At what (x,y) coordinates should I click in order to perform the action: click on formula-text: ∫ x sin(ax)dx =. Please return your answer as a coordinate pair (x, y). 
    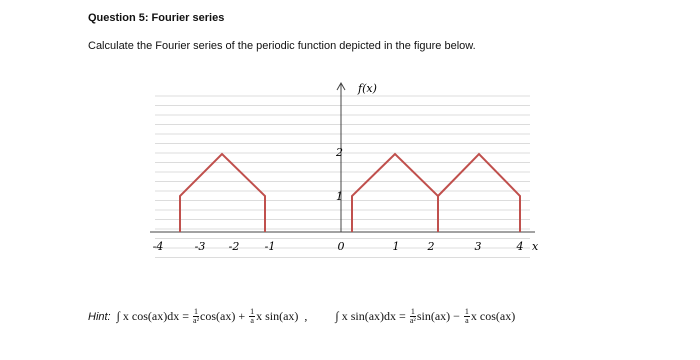
    Looking at the image, I should click on (372, 316).